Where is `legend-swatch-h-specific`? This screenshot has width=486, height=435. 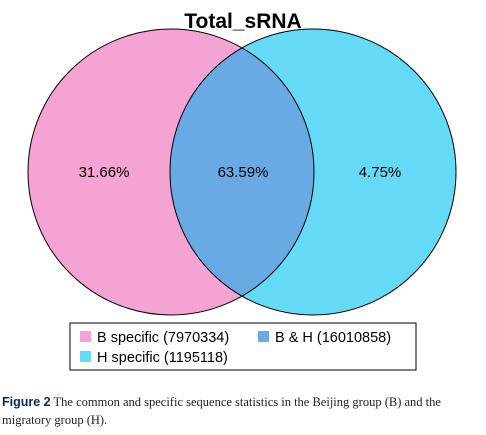
legend-swatch-h-specific is located at coordinates (85, 356).